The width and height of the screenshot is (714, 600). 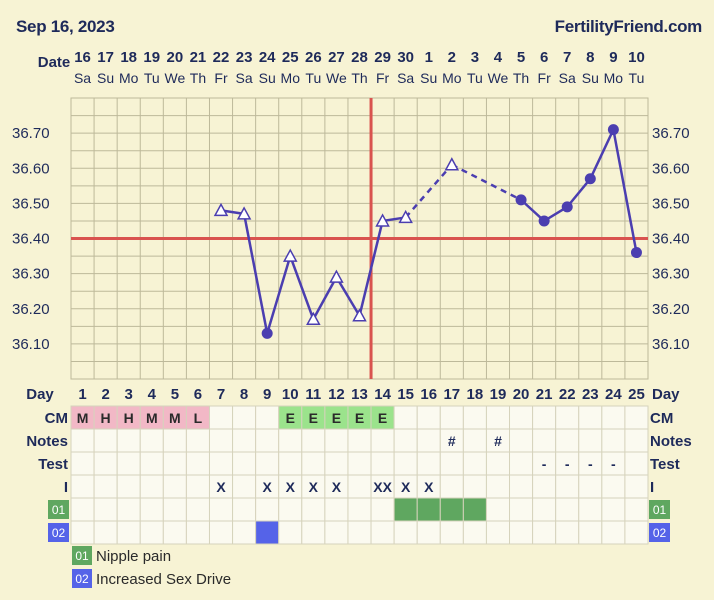 I want to click on code-badge-text: 02, so click(x=59, y=533).